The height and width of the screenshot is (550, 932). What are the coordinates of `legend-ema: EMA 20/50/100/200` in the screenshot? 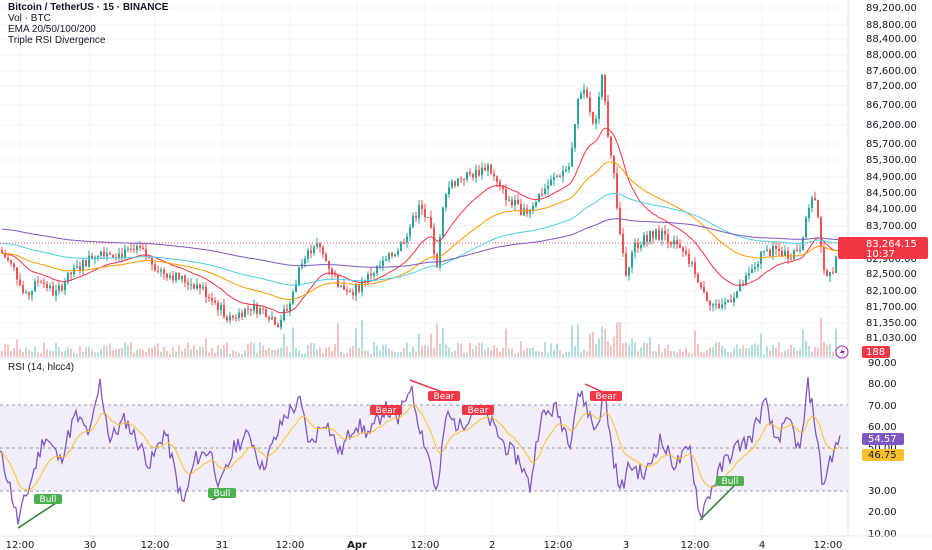 It's located at (52, 29).